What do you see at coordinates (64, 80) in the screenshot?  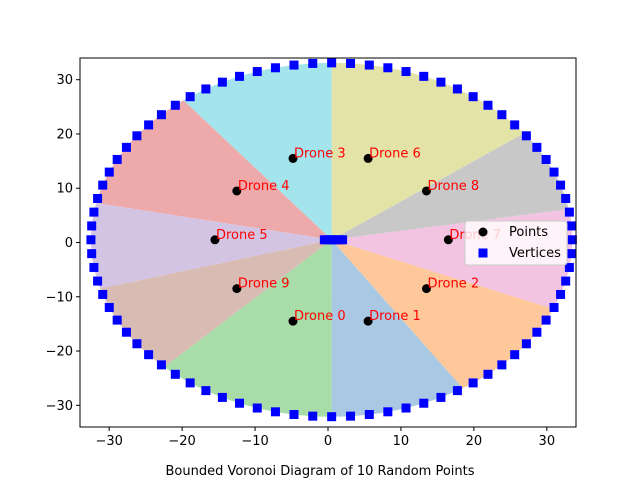 I see `y-tick-label: 30` at bounding box center [64, 80].